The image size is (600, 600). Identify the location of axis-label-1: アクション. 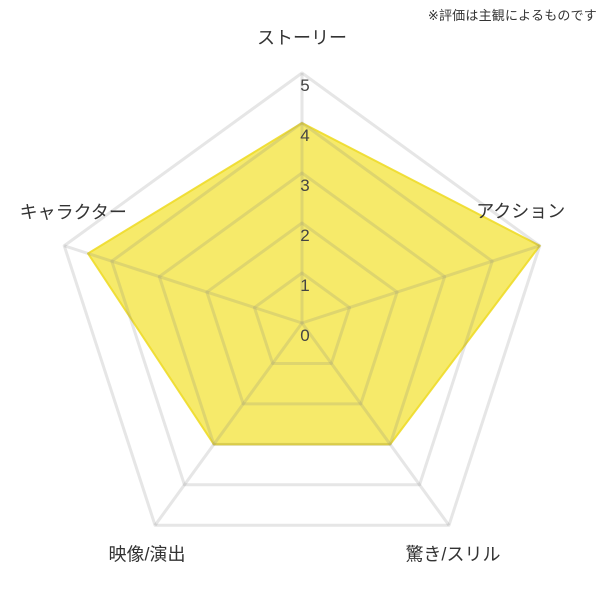
(520, 212).